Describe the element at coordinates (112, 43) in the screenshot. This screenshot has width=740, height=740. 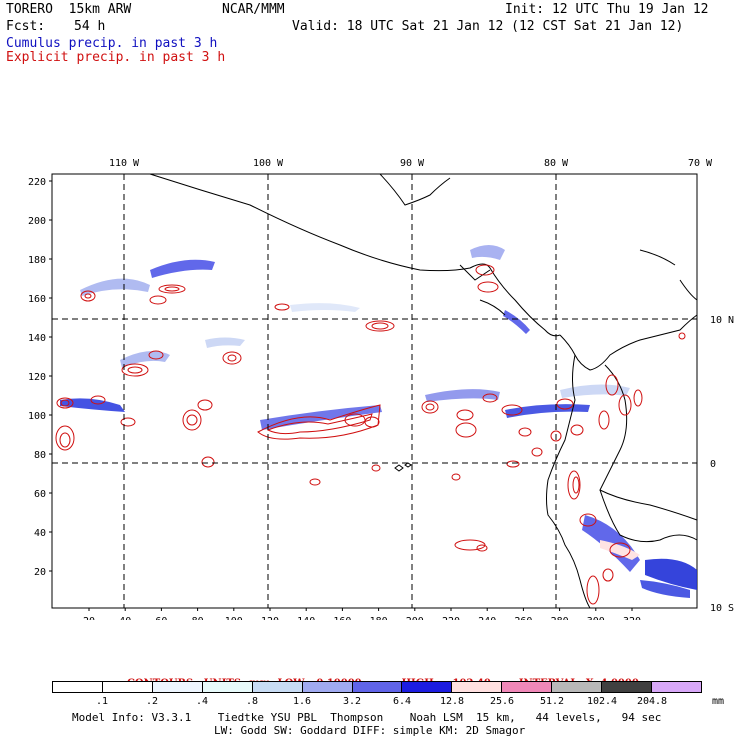
I see `cumulus-legend: Cumulus precip. in past 3 h` at that location.